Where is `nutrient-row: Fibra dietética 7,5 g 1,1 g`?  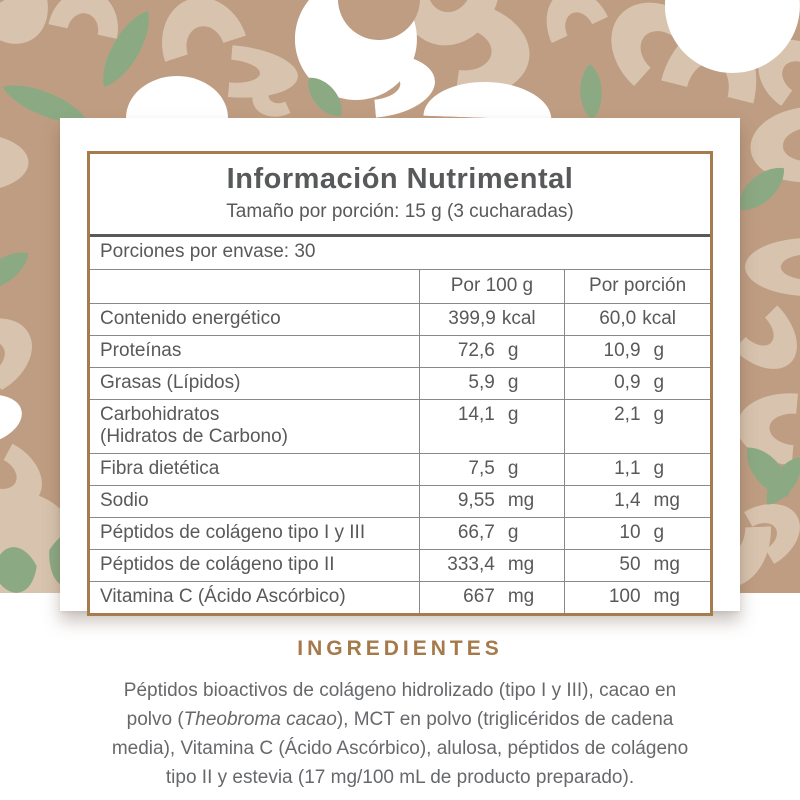
nutrient-row: Fibra dietética 7,5 g 1,1 g is located at coordinates (400, 470).